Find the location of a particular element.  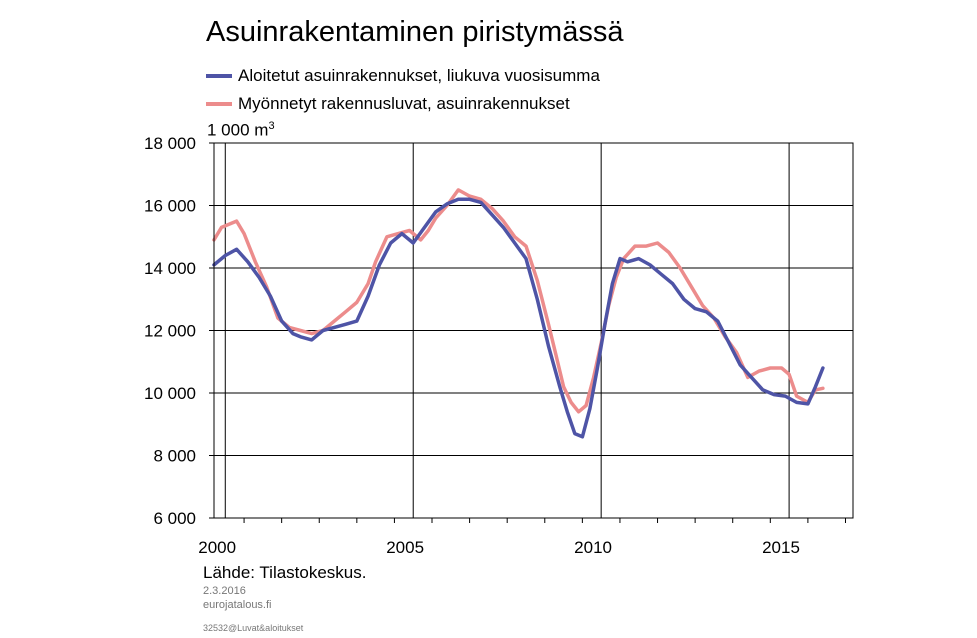

y-tick-label: 10 000 is located at coordinates (170, 393).